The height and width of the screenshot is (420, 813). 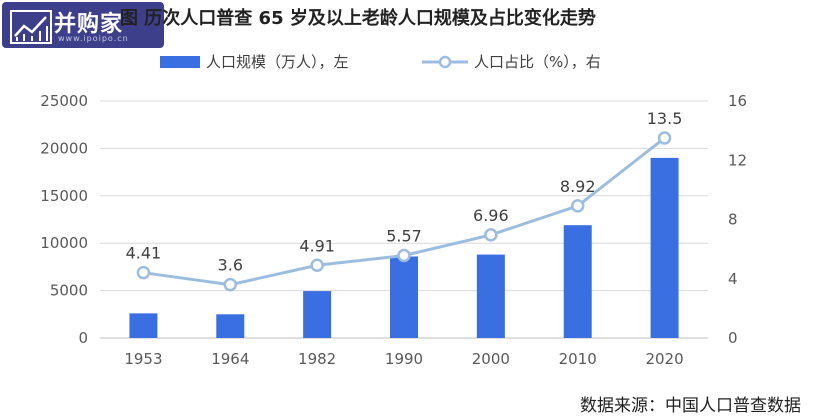 What do you see at coordinates (69, 291) in the screenshot?
I see `left-tick-label: 5000` at bounding box center [69, 291].